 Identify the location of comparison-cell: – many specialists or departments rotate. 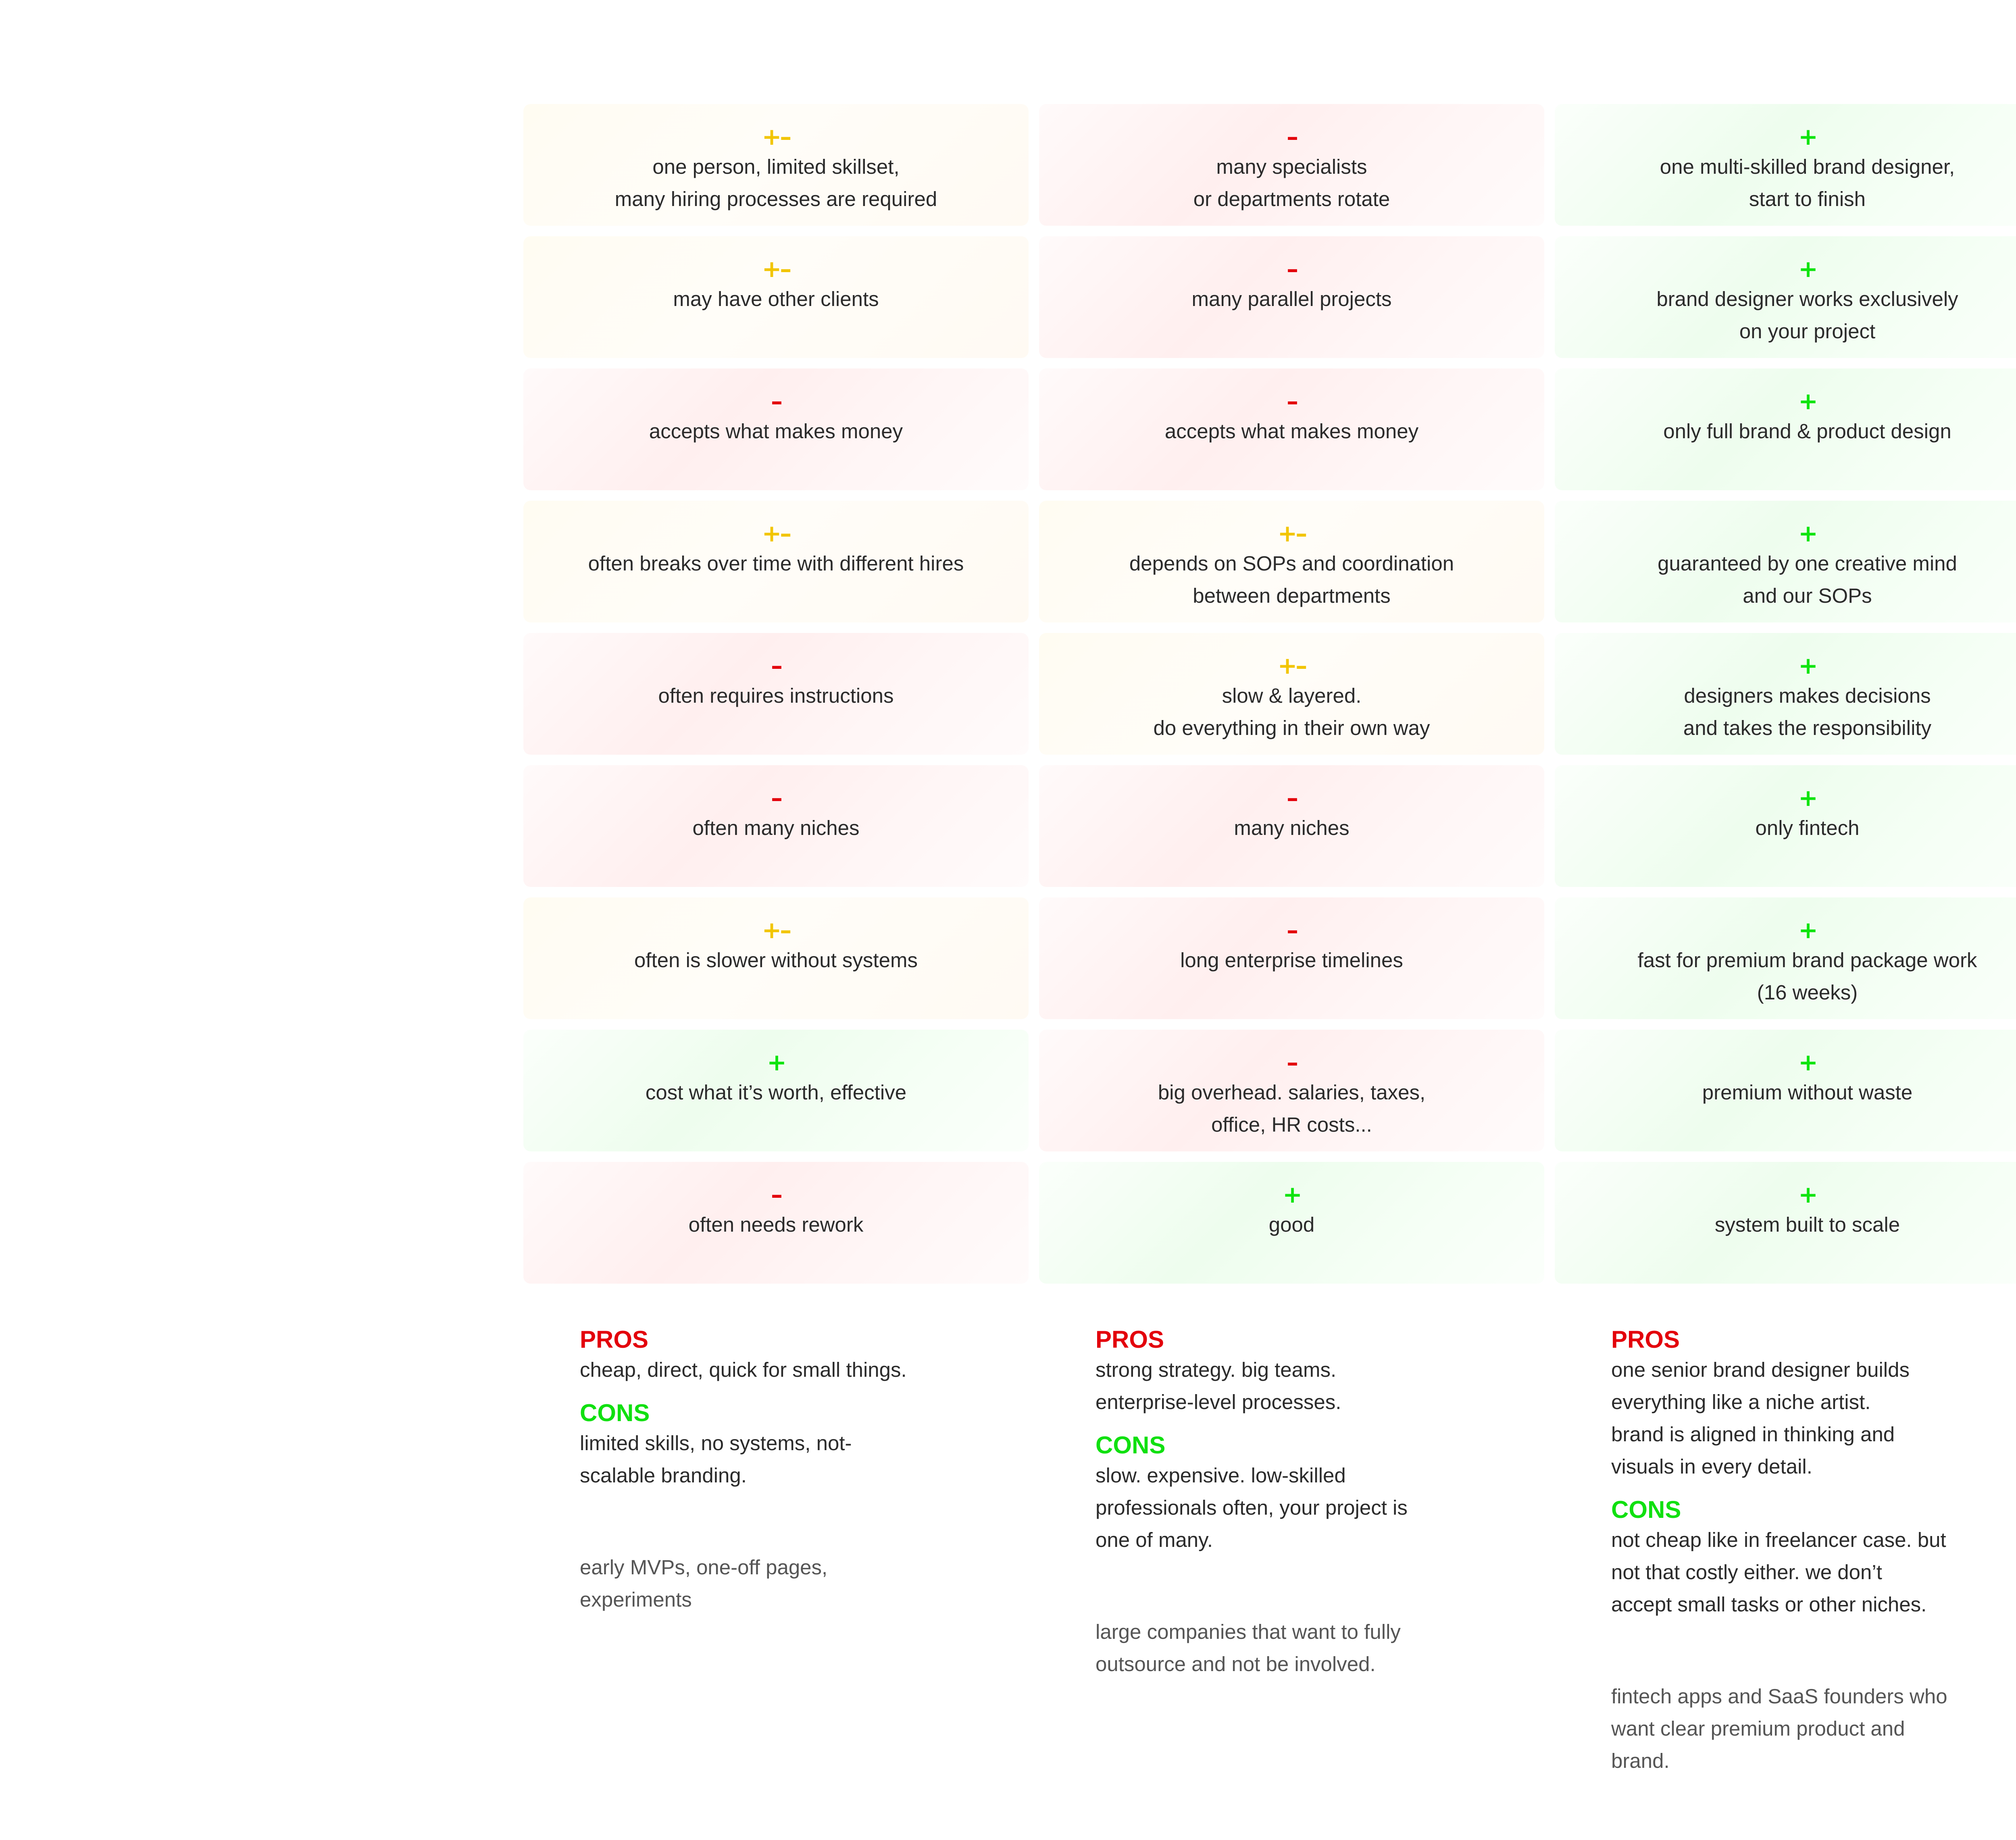
(1291, 165).